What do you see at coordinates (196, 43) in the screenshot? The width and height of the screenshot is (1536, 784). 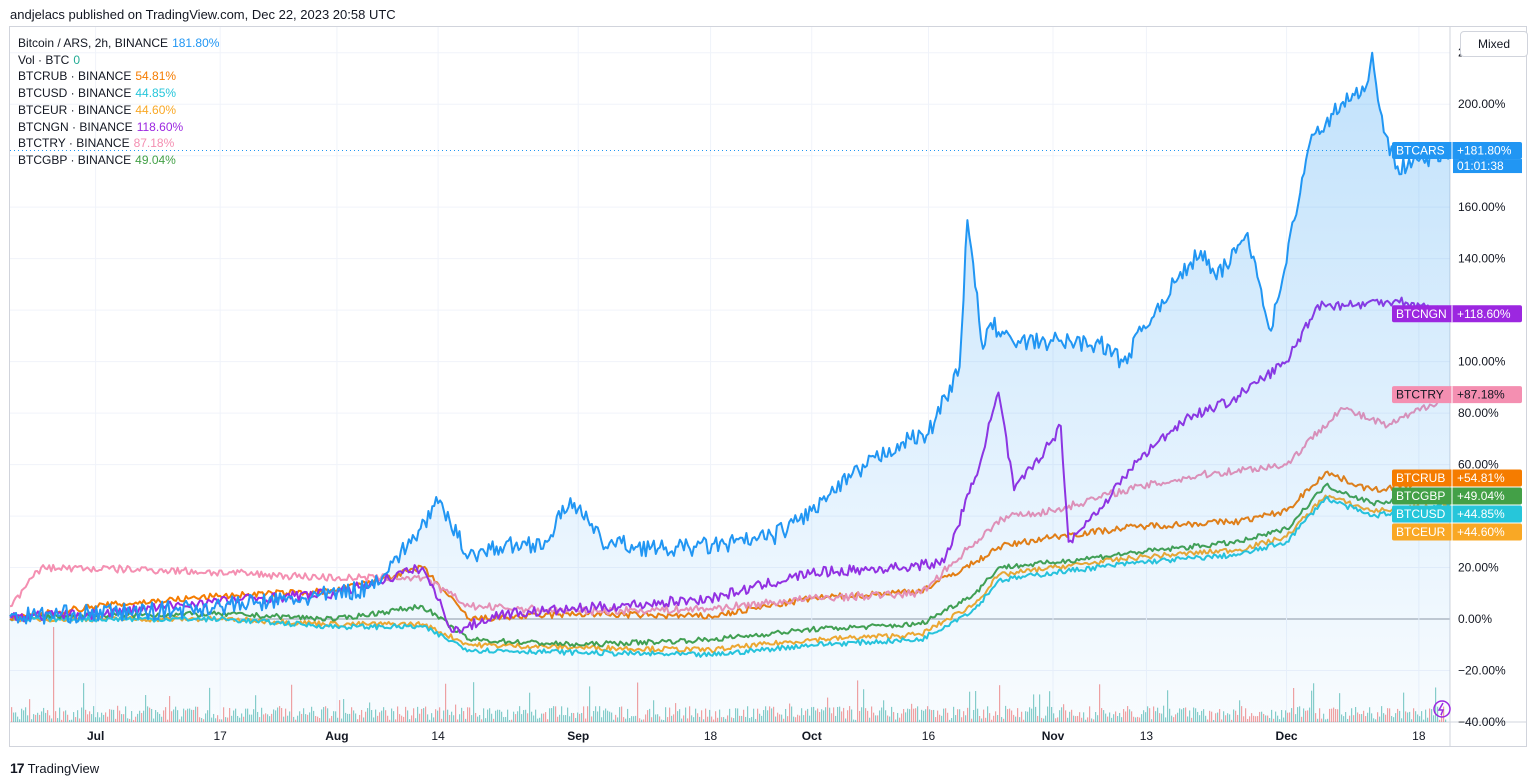 I see `legend-value: 181.80%` at bounding box center [196, 43].